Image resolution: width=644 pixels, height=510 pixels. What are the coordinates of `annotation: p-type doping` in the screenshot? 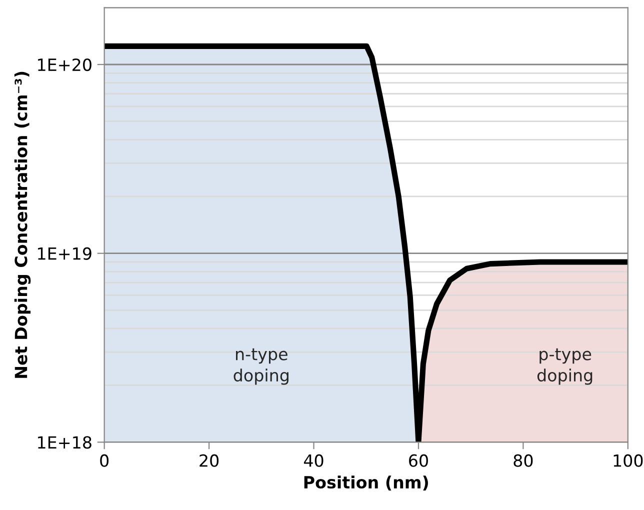 It's located at (564, 366).